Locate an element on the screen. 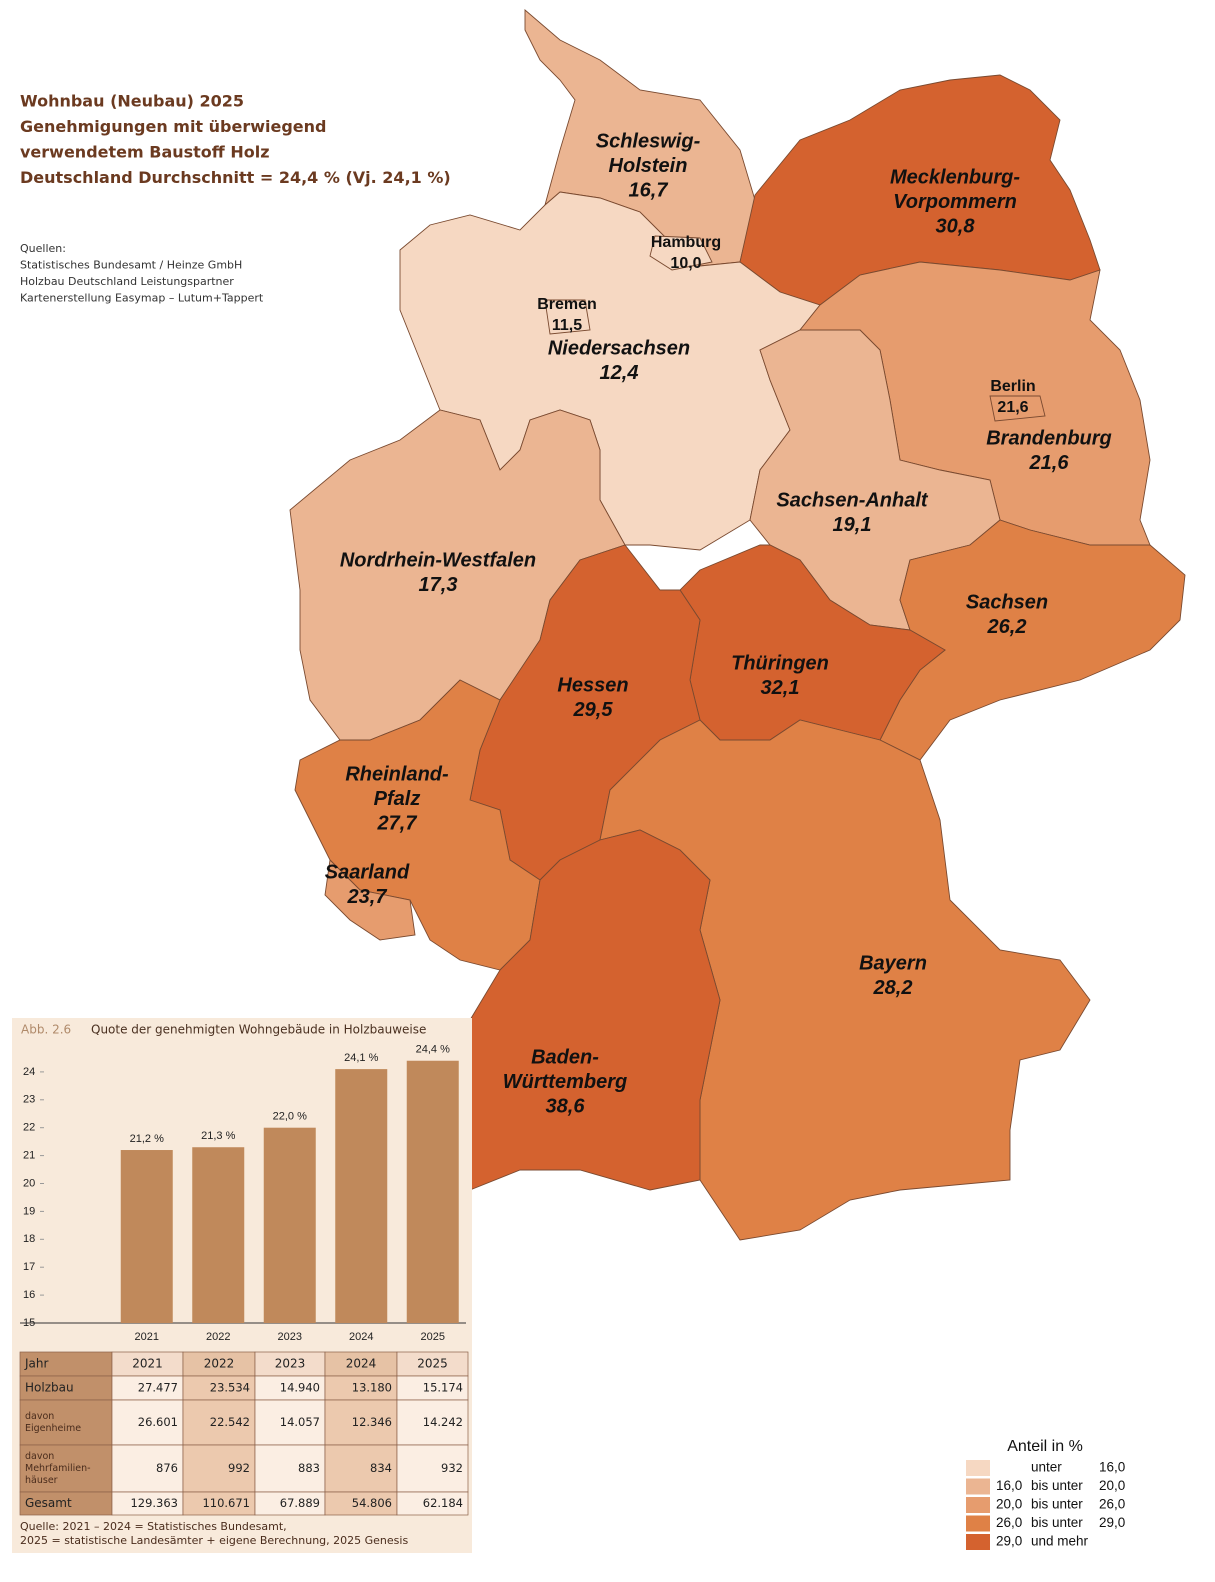 This screenshot has height=1582, width=1215. region-value: 11,5 is located at coordinates (567, 325).